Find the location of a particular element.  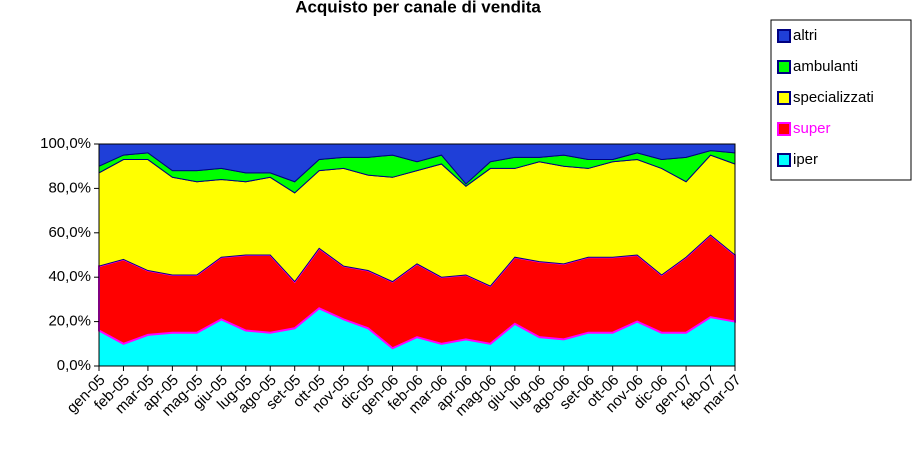

y-tick-label: 80,0% is located at coordinates (69, 187).